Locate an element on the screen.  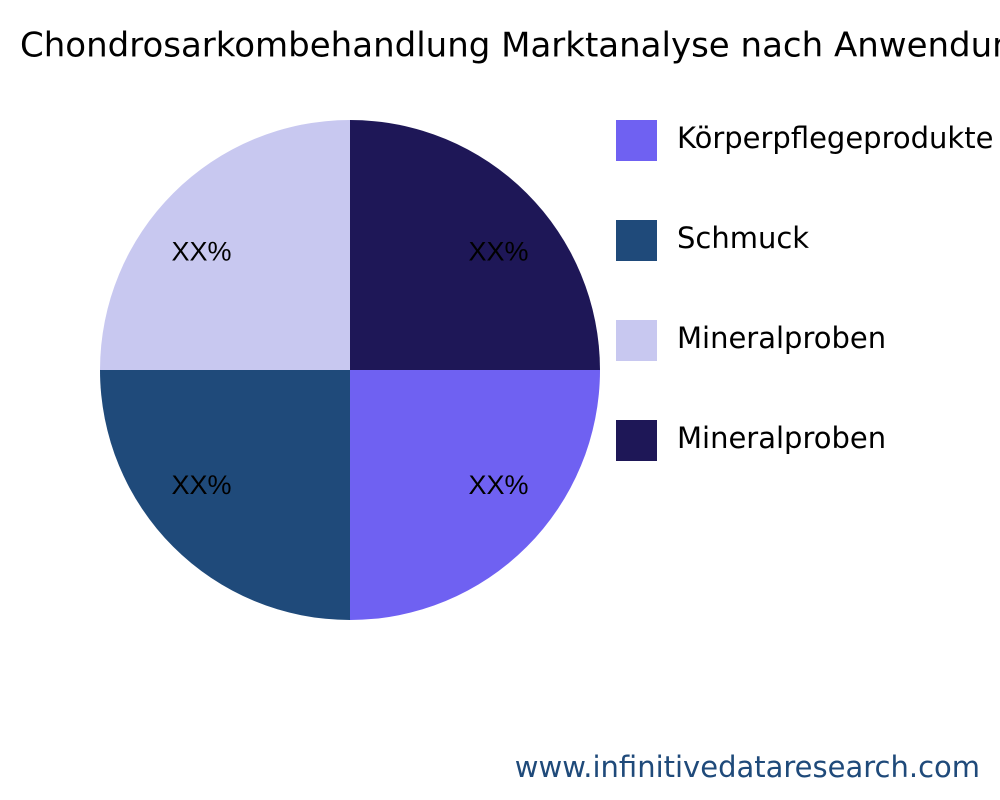
legend-label: Schmuck is located at coordinates (743, 238).